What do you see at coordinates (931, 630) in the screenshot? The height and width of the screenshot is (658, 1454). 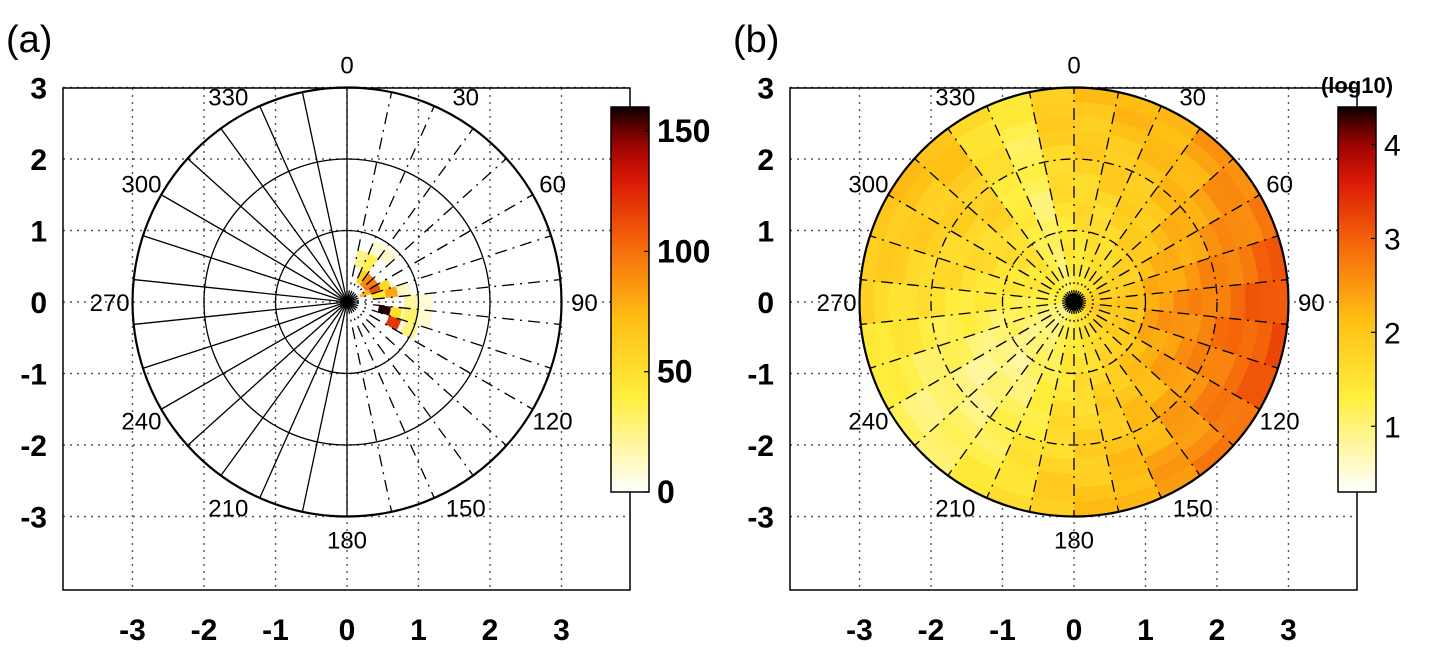 I see `x-tick-label: -2` at bounding box center [931, 630].